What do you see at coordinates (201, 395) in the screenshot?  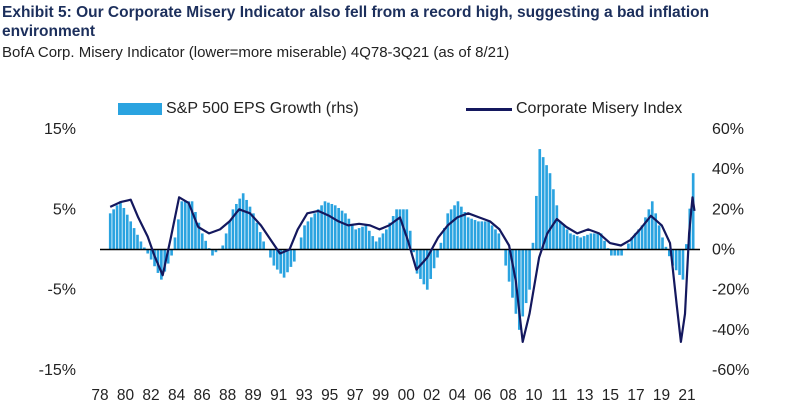 I see `x-tick-label: 86` at bounding box center [201, 395].